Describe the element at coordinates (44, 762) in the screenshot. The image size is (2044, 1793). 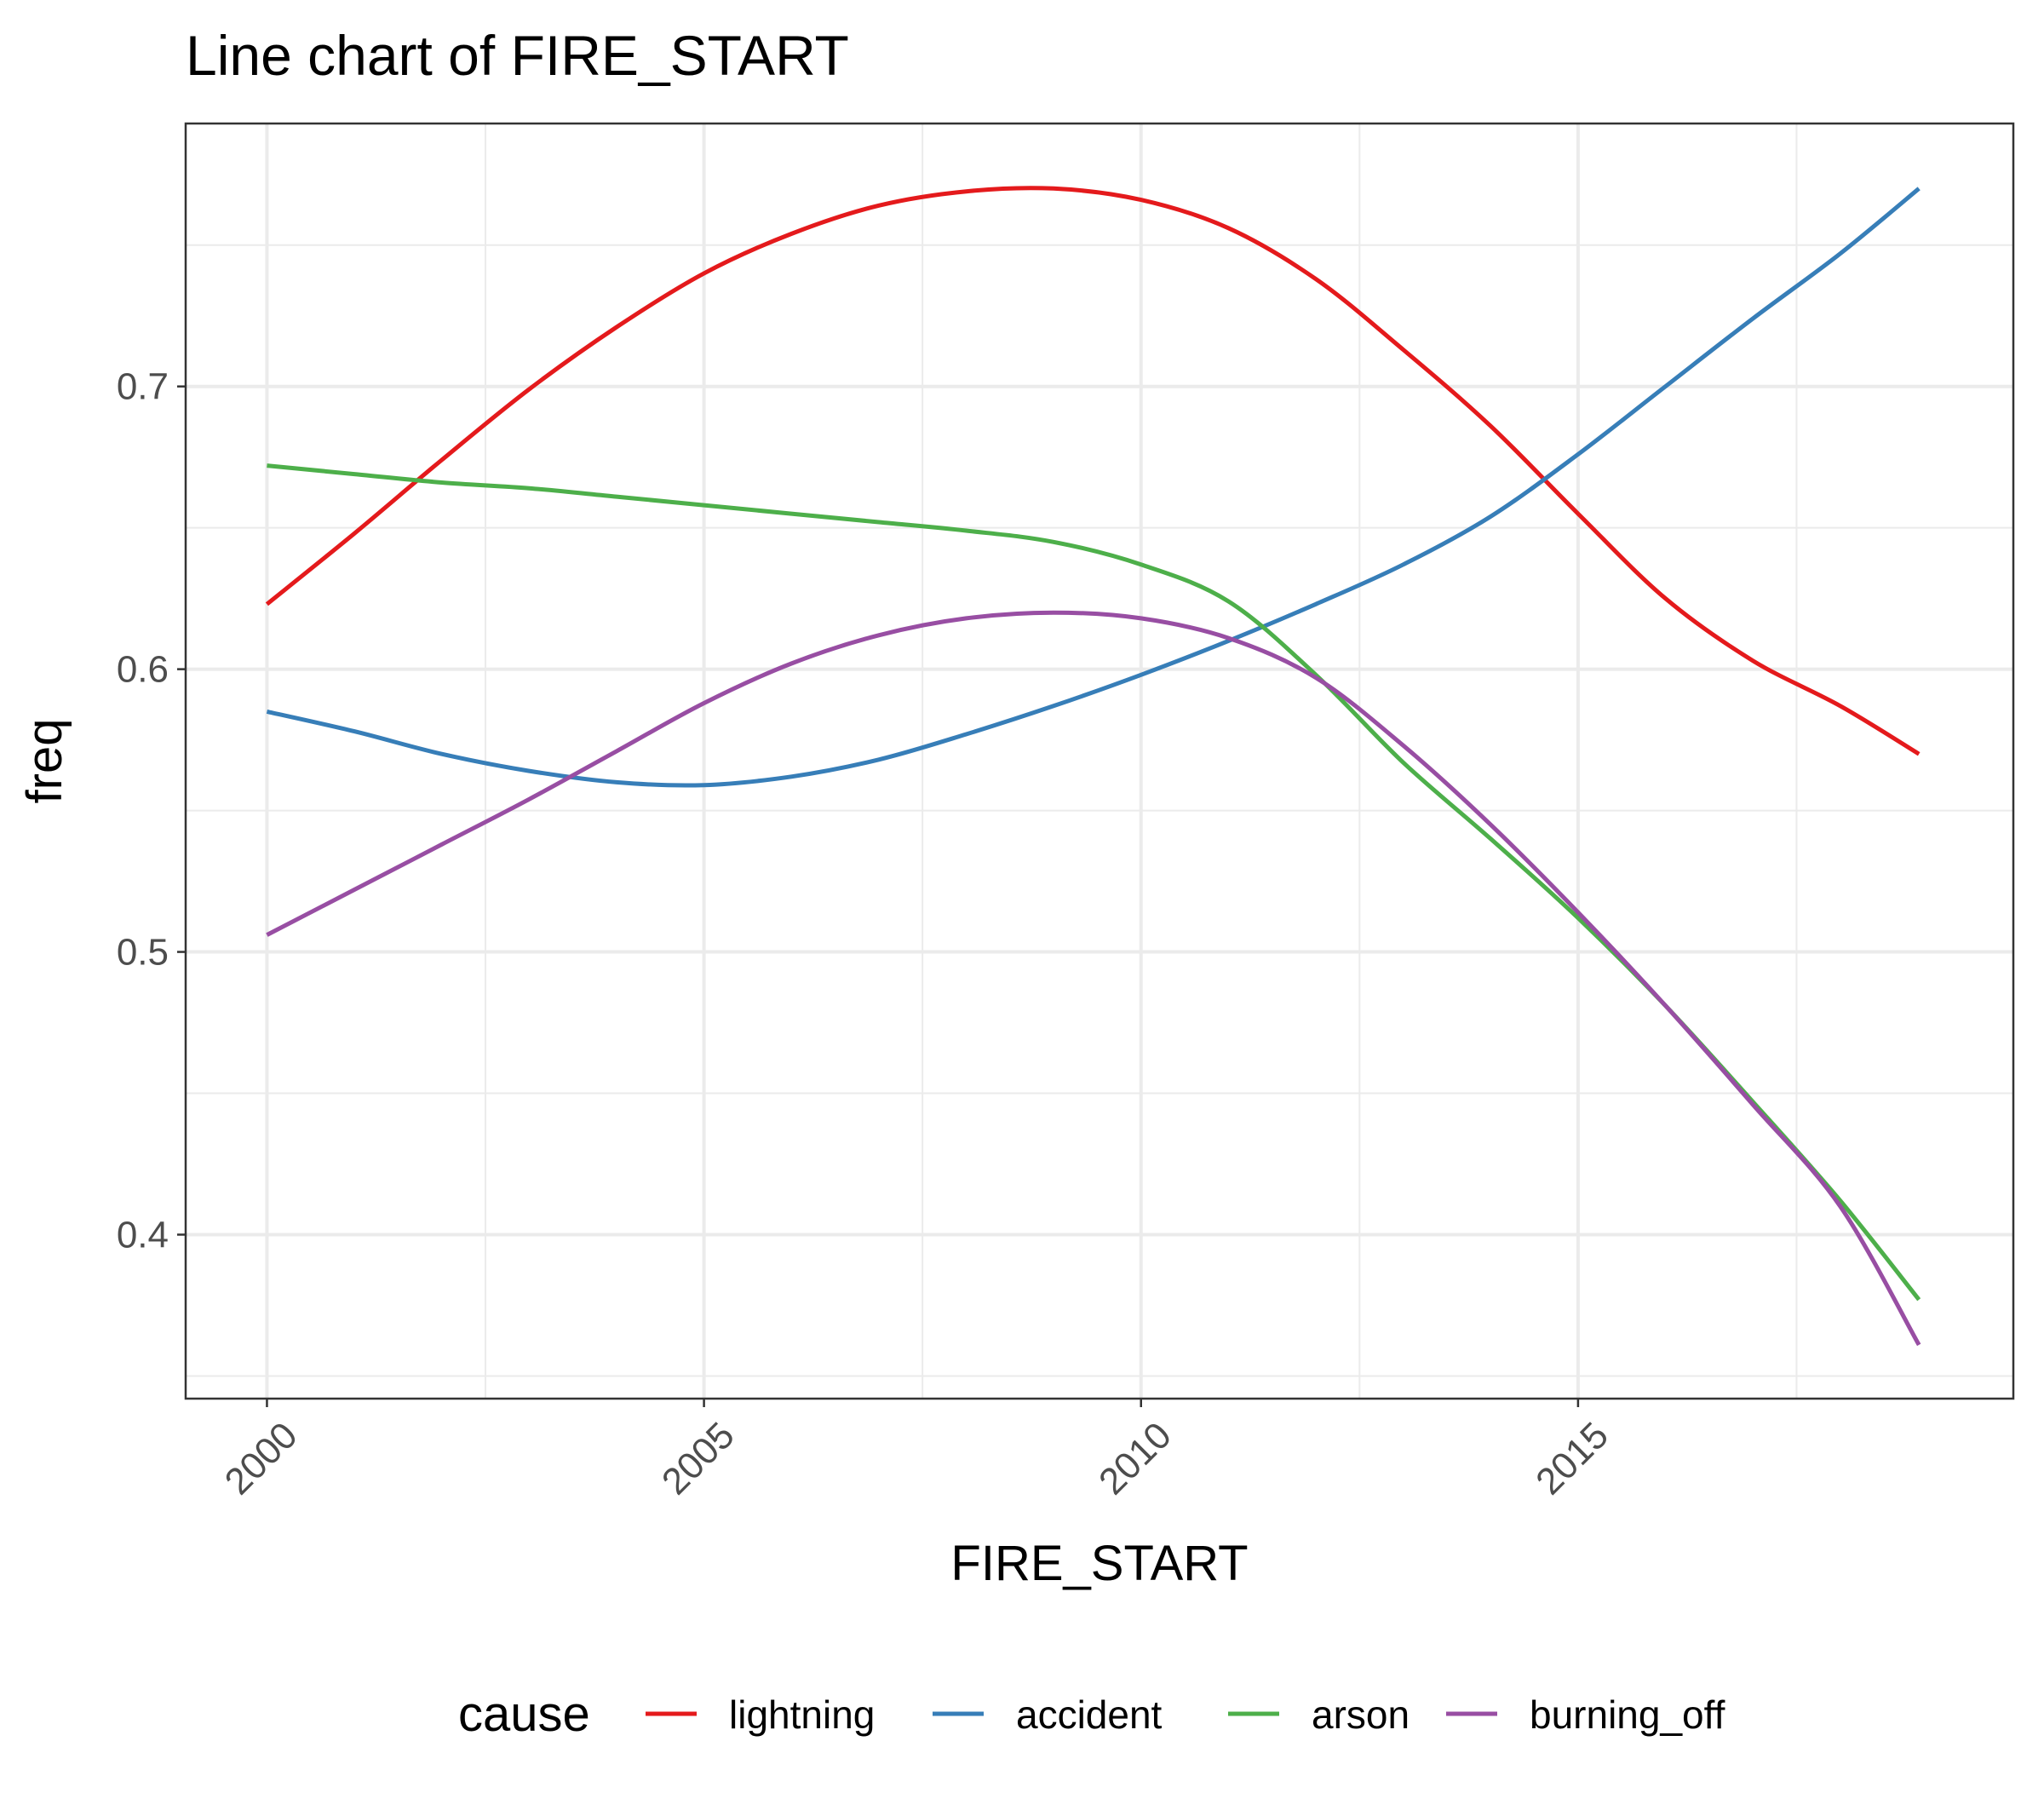
I see `y-axis-title: freq` at that location.